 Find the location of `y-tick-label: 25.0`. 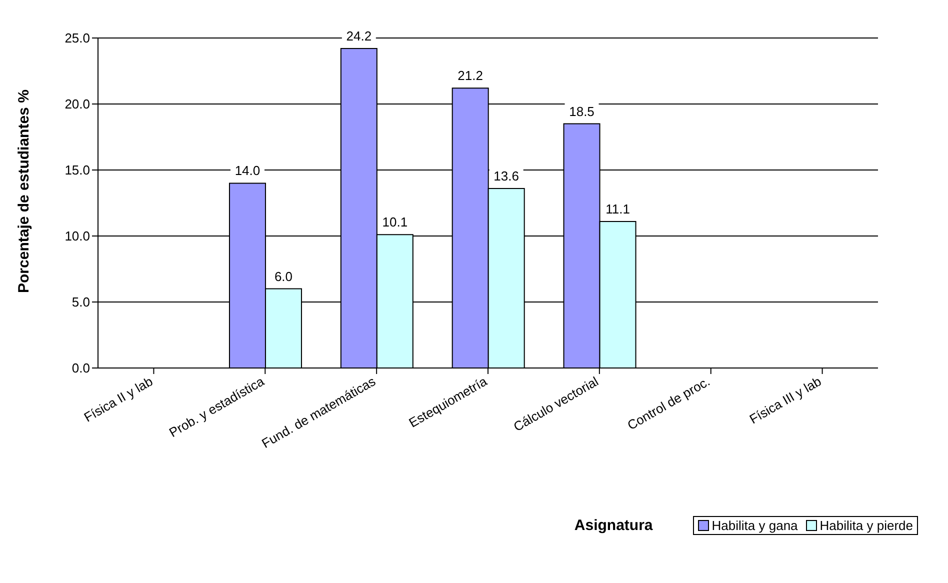

y-tick-label: 25.0 is located at coordinates (77, 38).